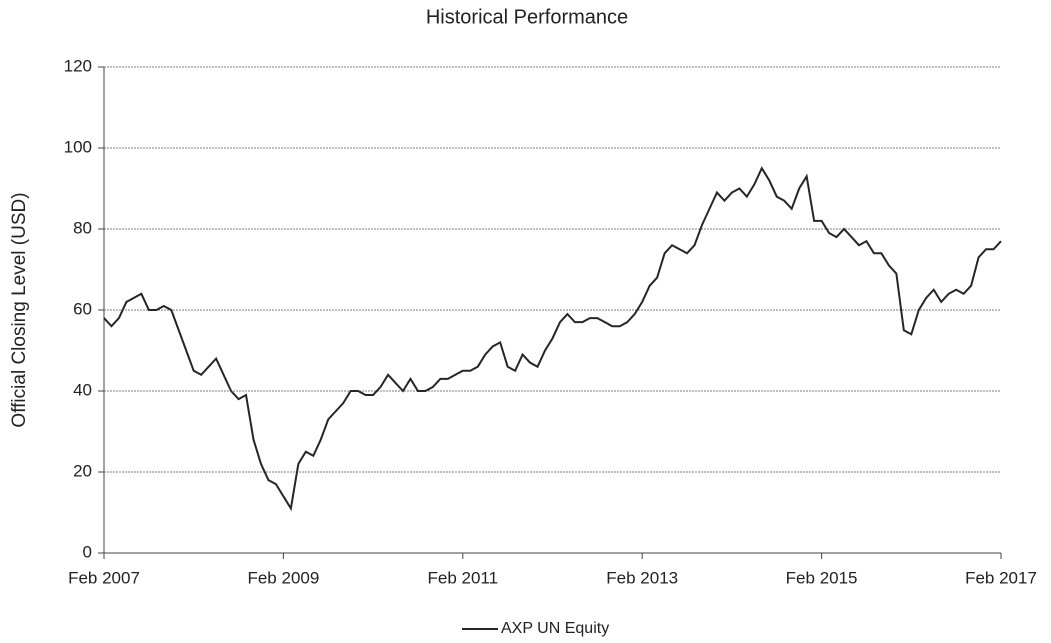  I want to click on y-tick-label: 0, so click(87, 551).